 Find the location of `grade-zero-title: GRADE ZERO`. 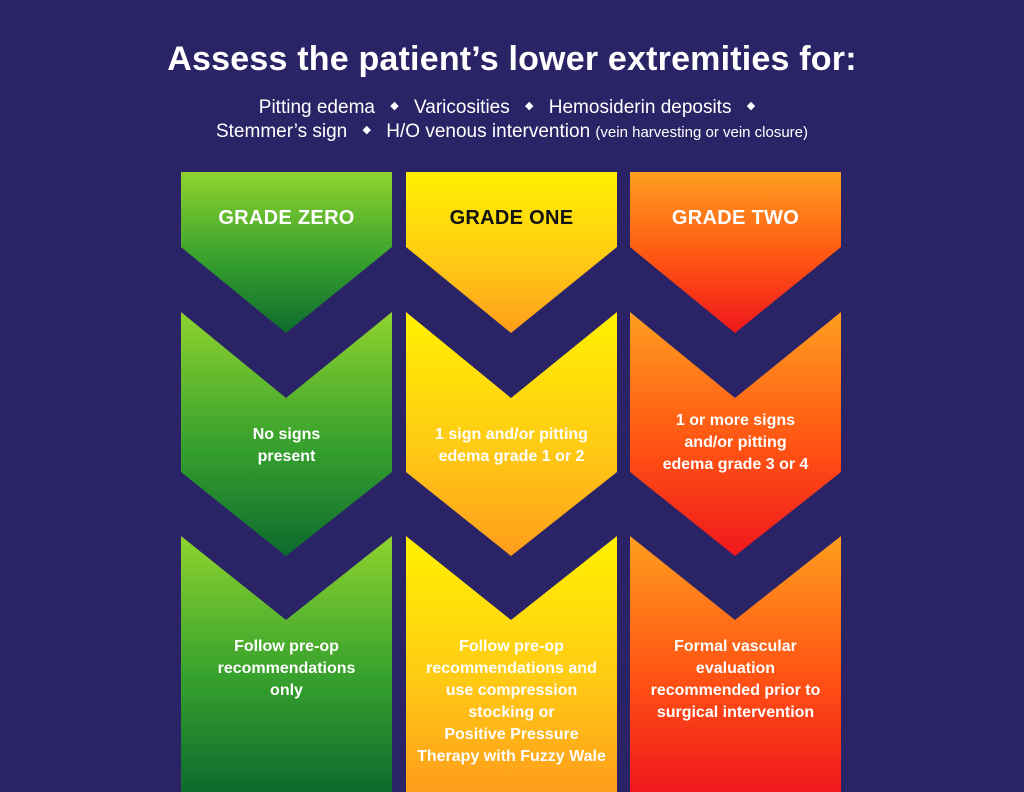

grade-zero-title: GRADE ZERO is located at coordinates (286, 218).